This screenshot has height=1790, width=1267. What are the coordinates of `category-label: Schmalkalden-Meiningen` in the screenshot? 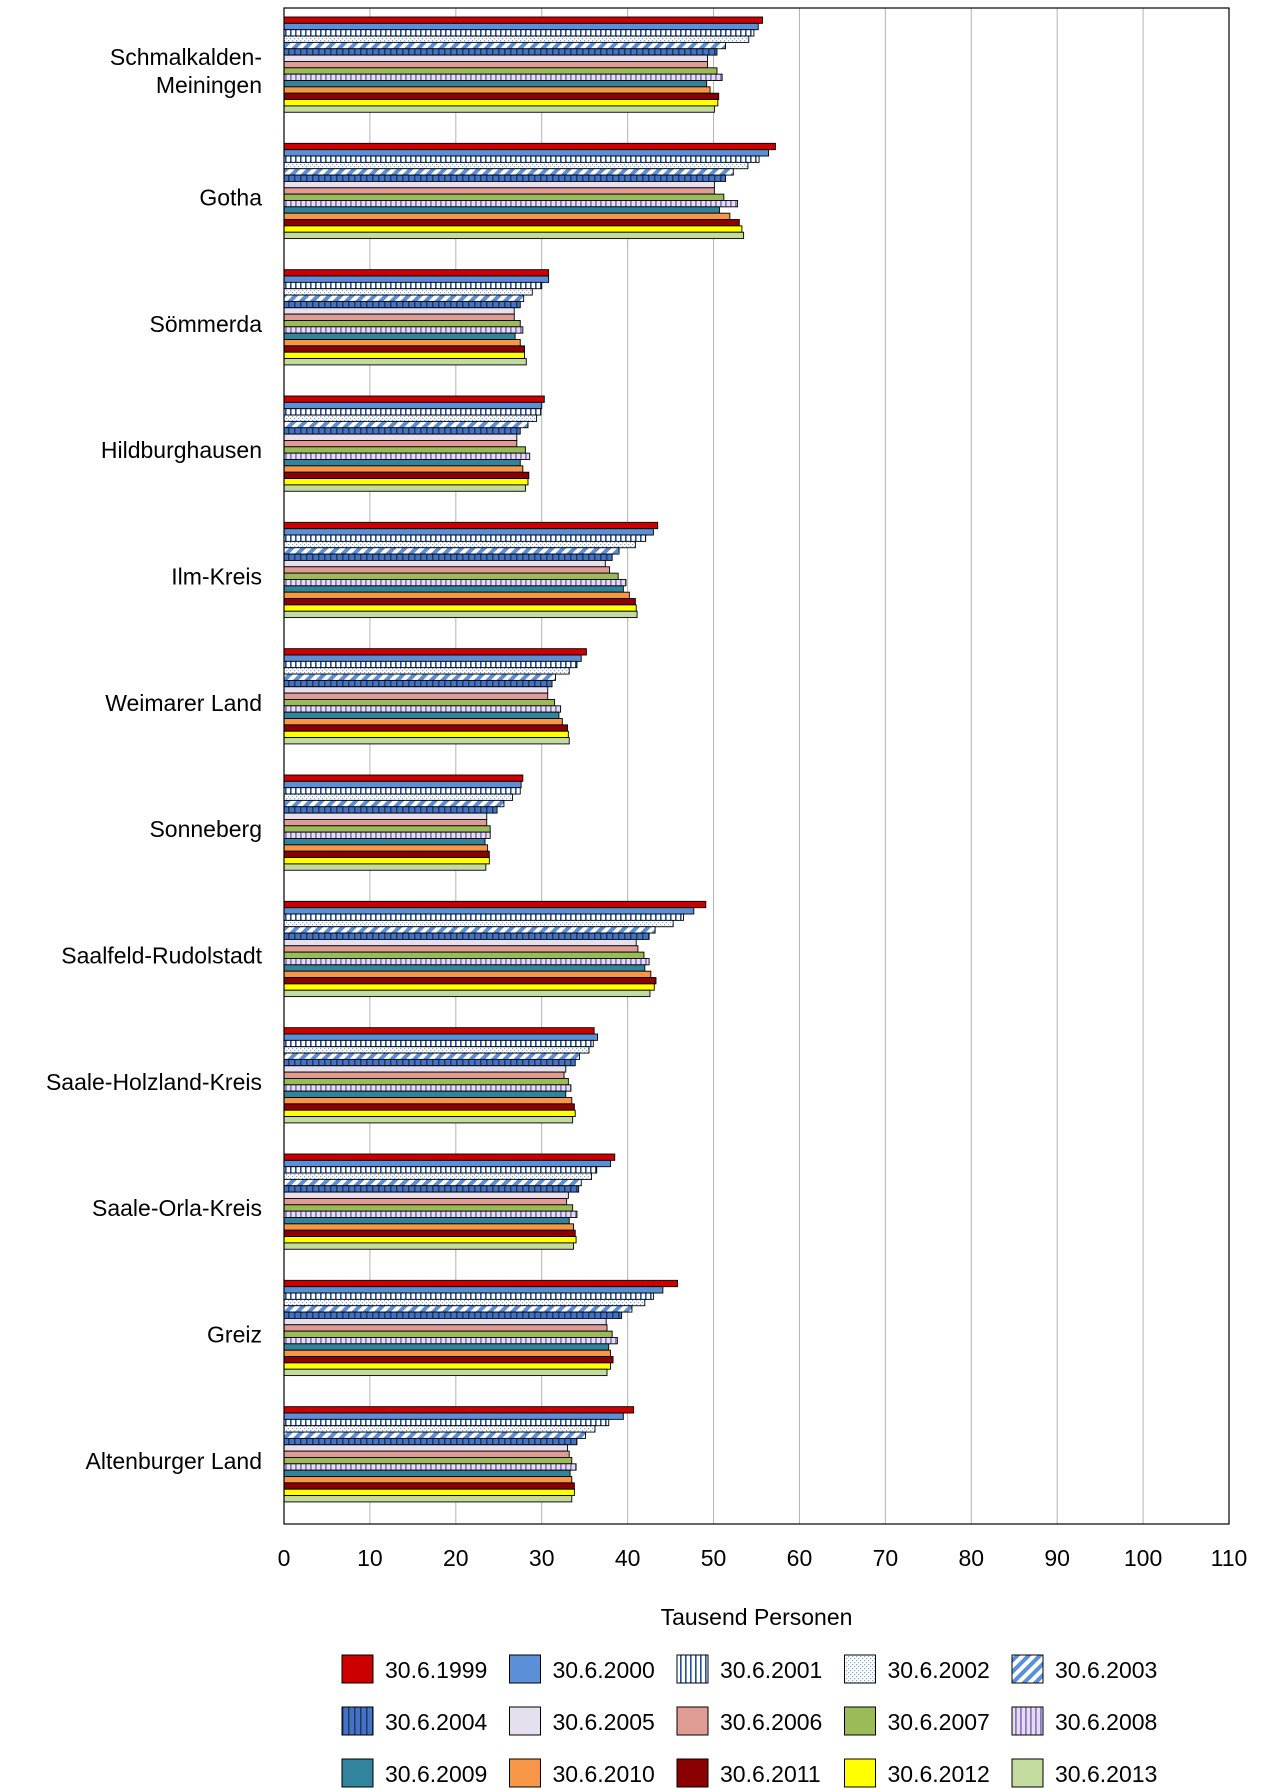 It's located at (186, 71).